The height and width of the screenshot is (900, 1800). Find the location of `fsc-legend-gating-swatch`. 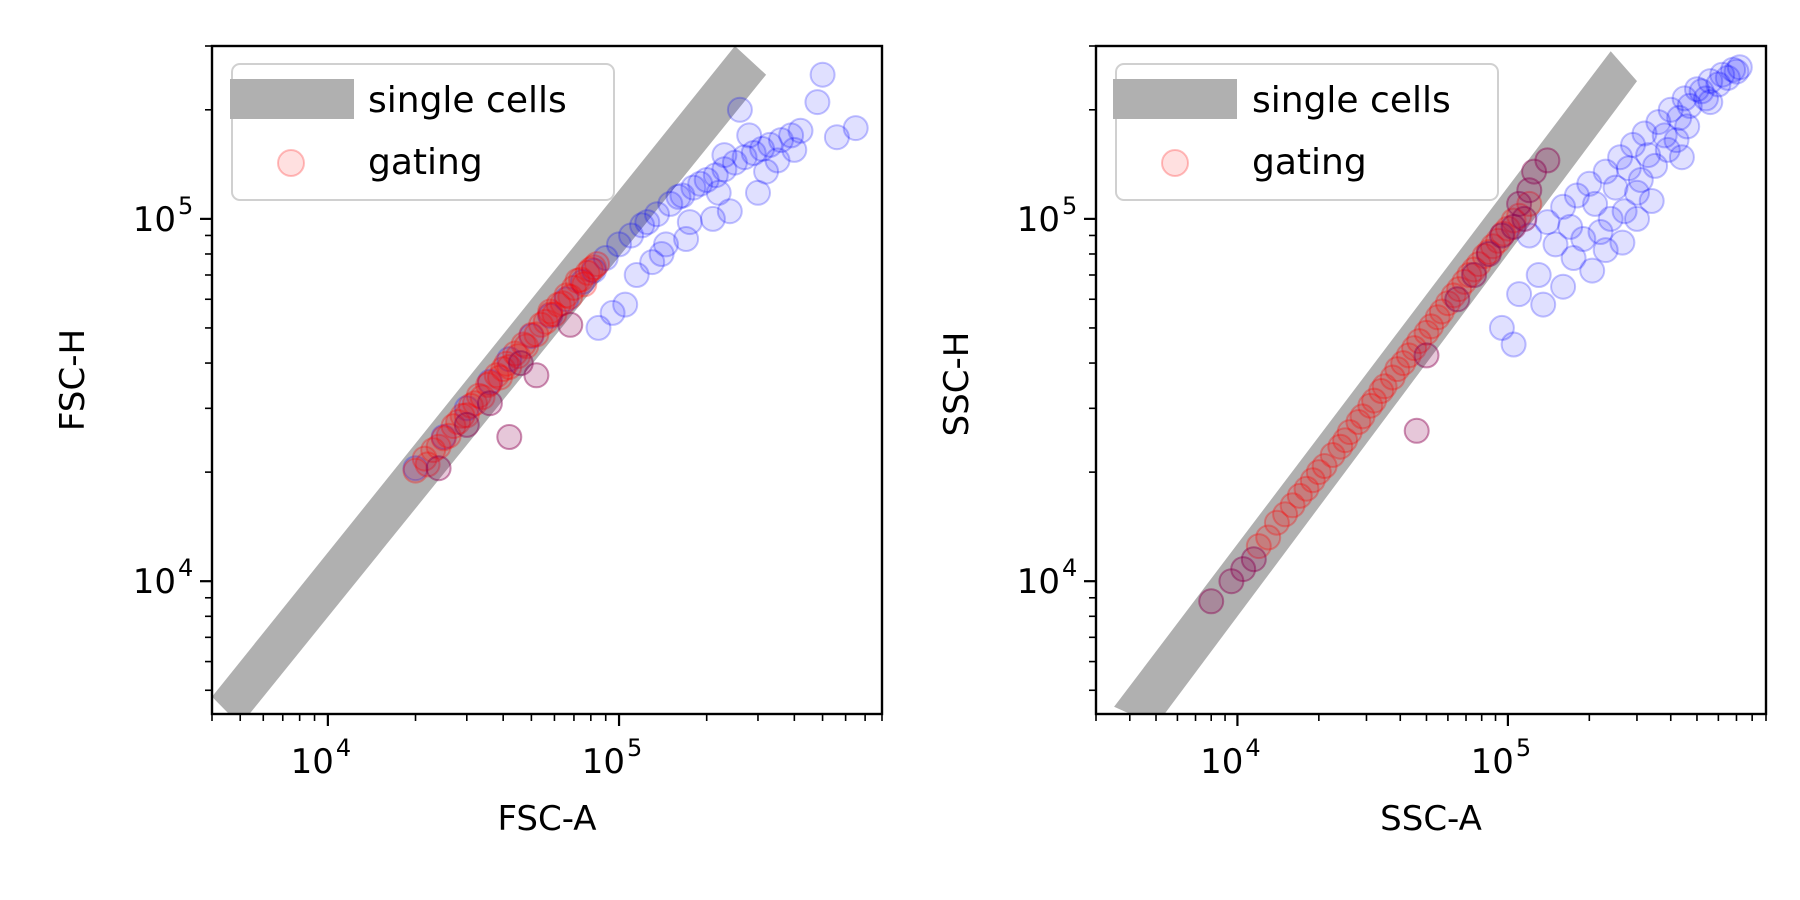

fsc-legend-gating-swatch is located at coordinates (291, 163).